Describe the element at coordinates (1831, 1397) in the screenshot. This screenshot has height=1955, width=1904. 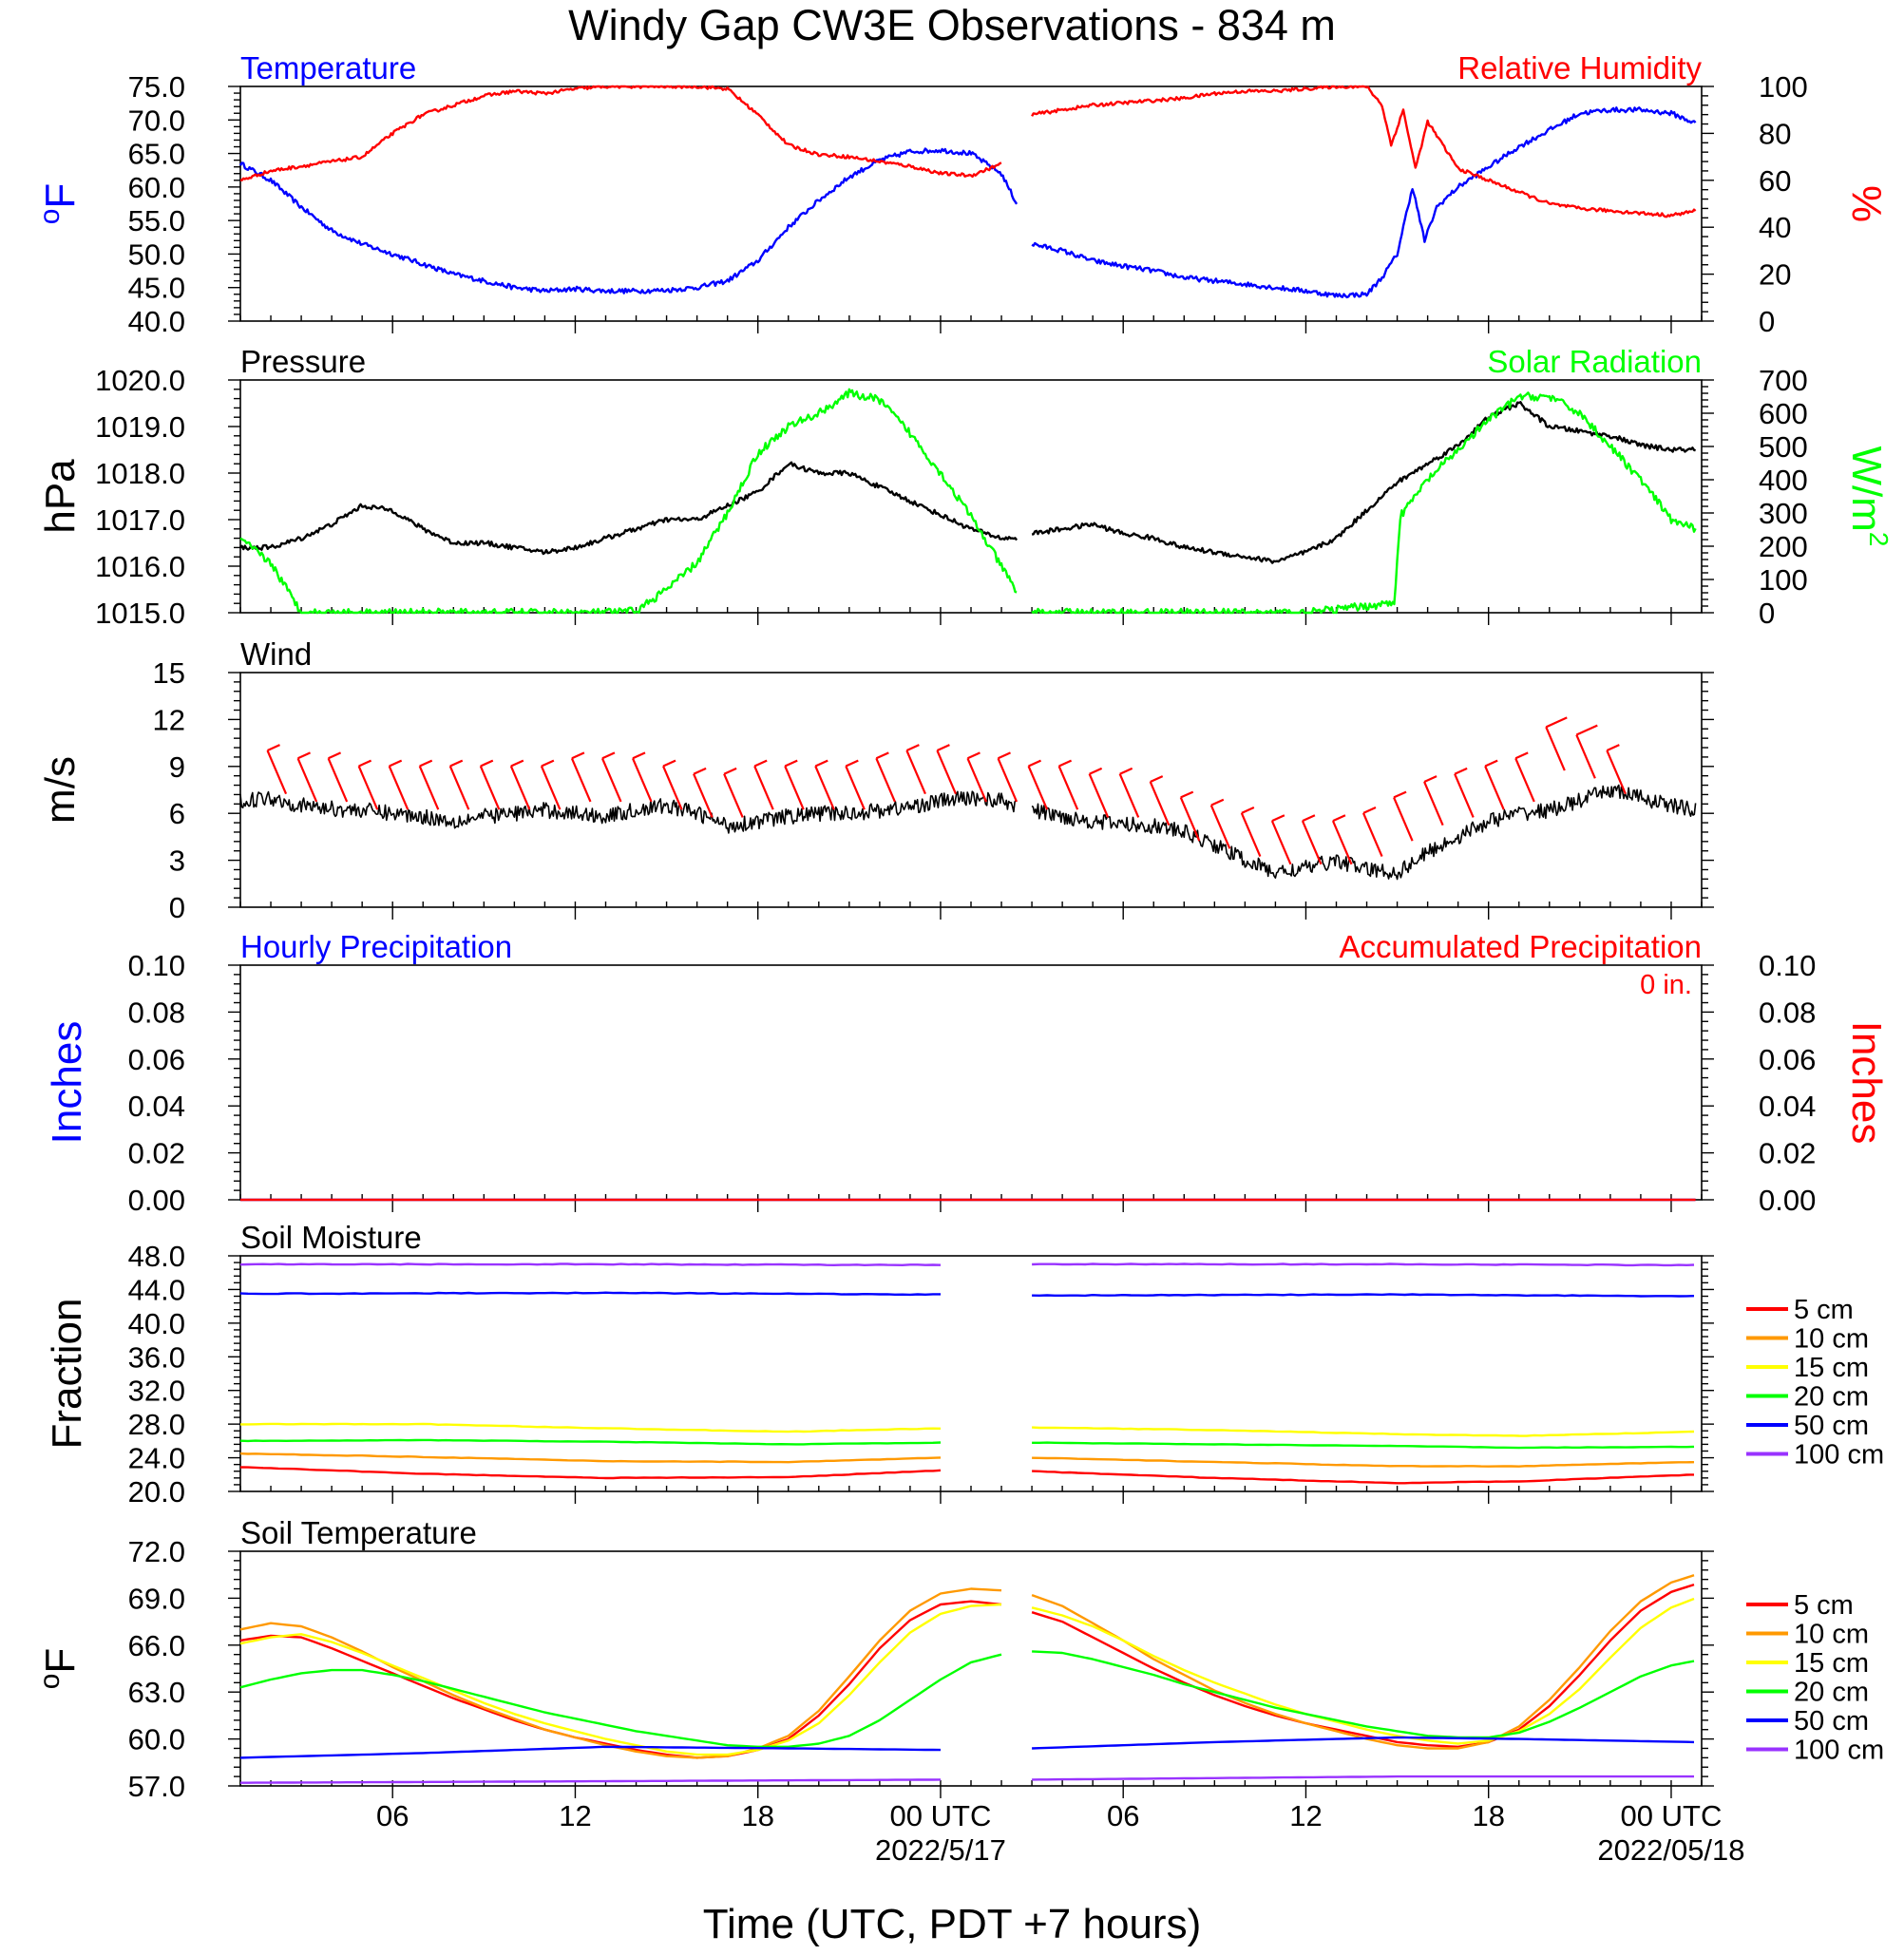
I see `legend-label: 20 cm` at that location.